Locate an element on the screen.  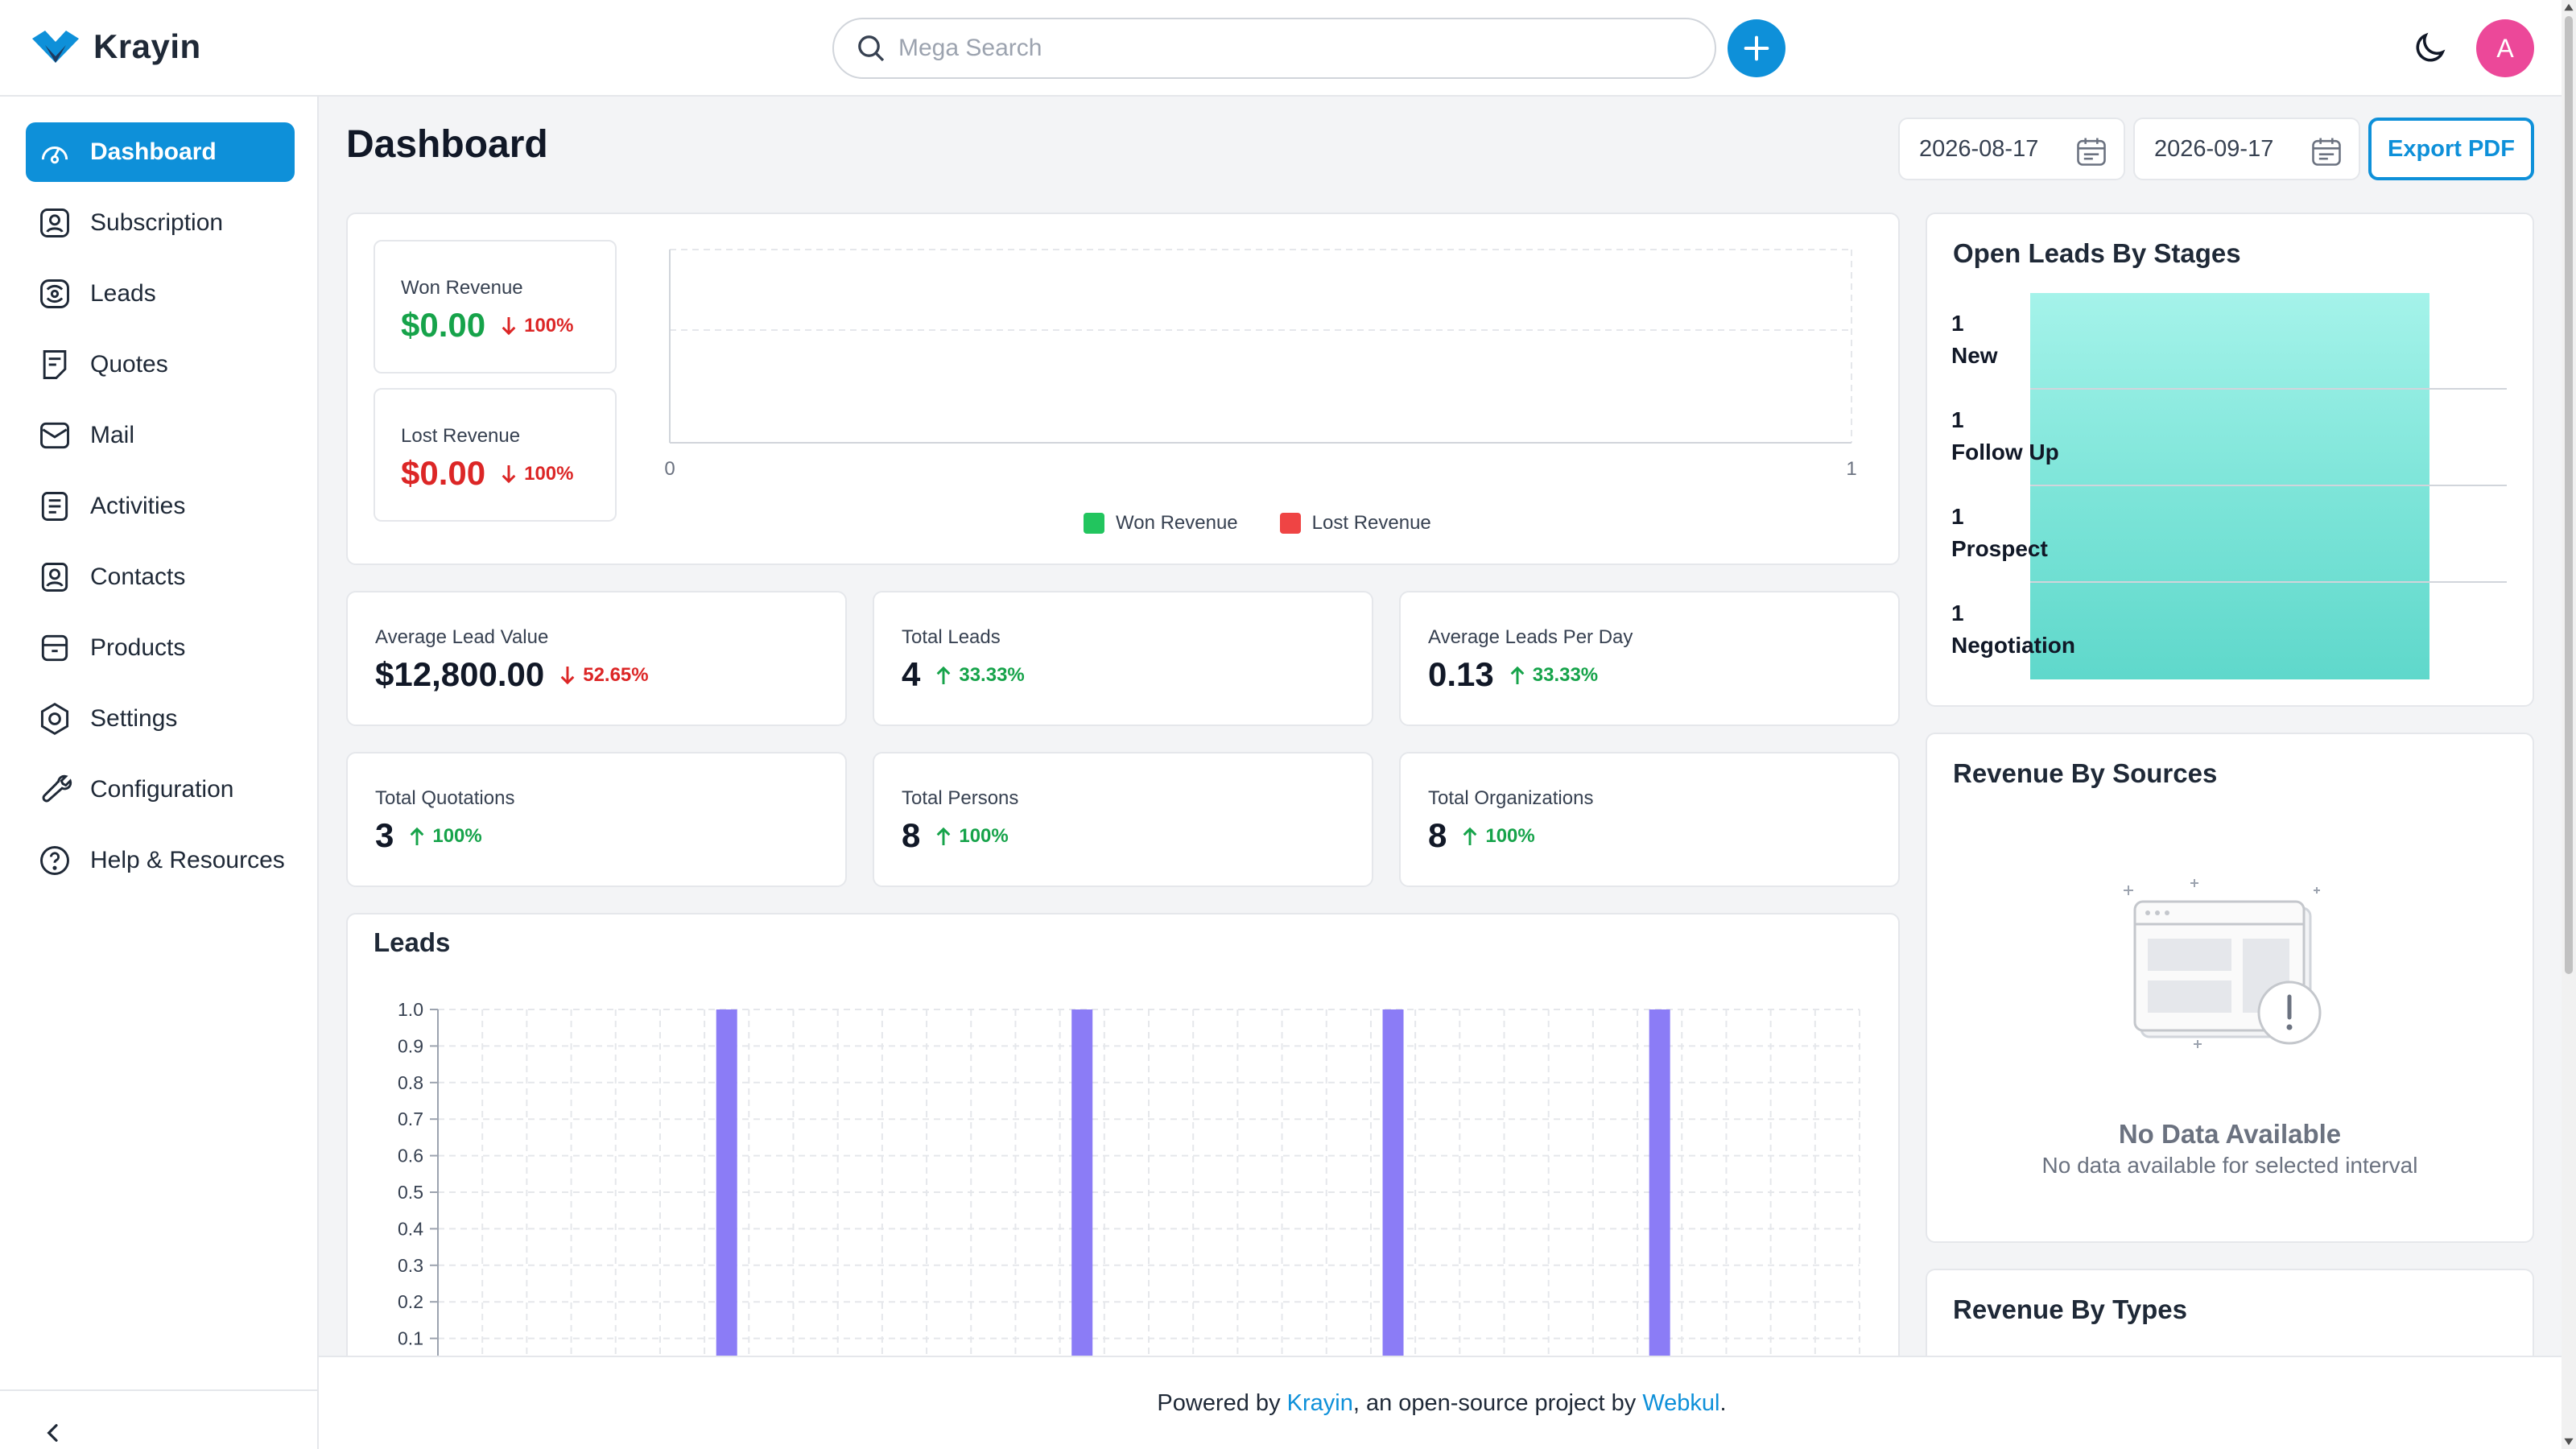
sidebar-item-label: Activities is located at coordinates (138, 506).